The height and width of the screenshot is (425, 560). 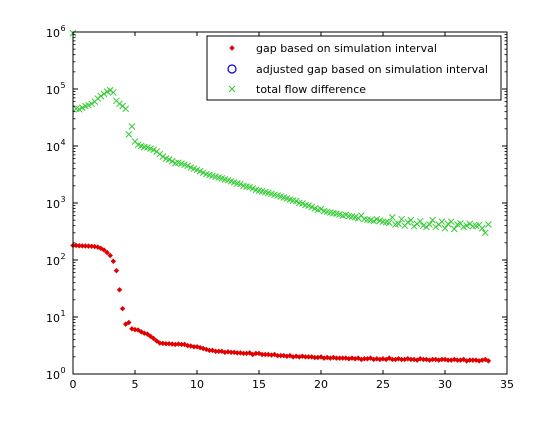 What do you see at coordinates (197, 384) in the screenshot?
I see `x-tick-label: 10` at bounding box center [197, 384].